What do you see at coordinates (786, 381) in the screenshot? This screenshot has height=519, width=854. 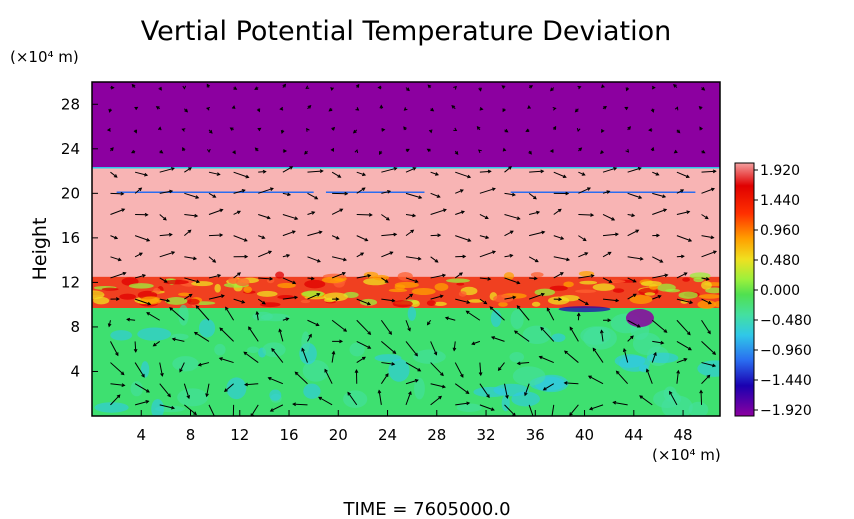 I see `colorbar-tick-label: −1.440` at bounding box center [786, 381].